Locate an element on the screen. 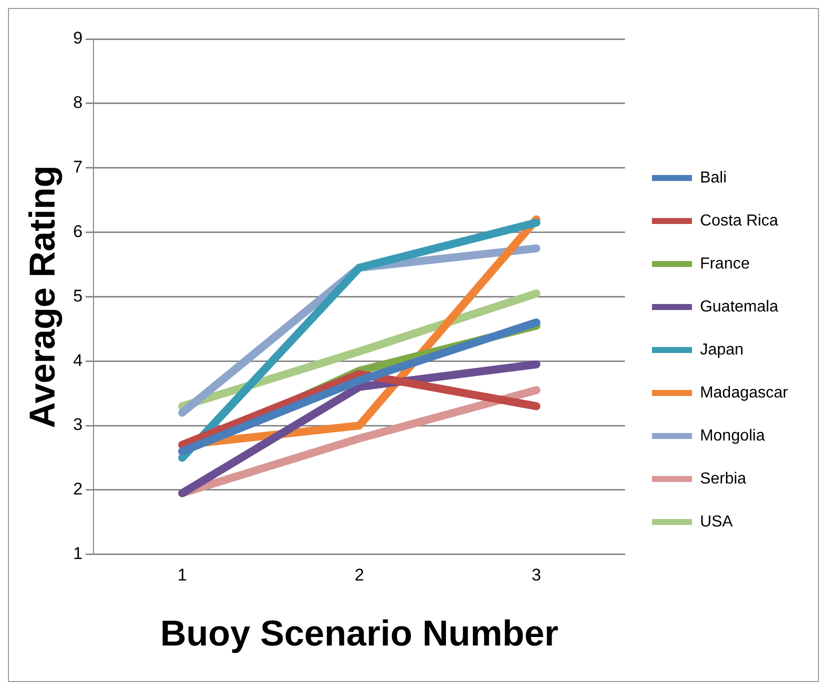 The width and height of the screenshot is (829, 692). y-tick-label: 9 is located at coordinates (78, 38).